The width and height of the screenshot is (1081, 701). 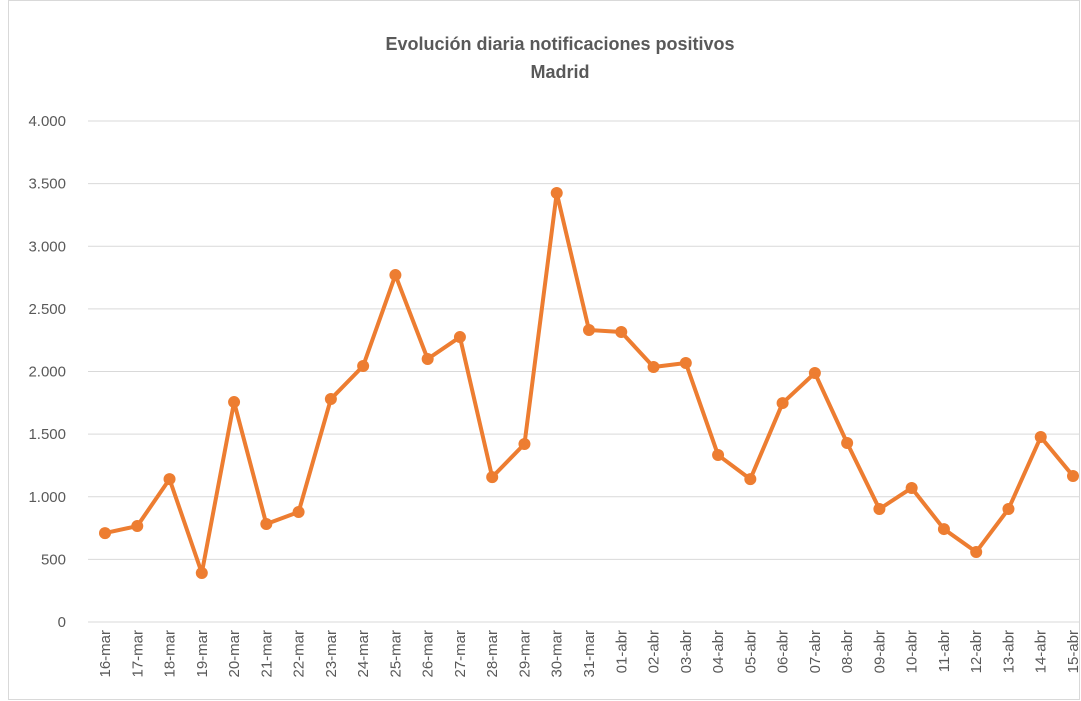 I want to click on x-tick-label: 25-mar, so click(x=395, y=654).